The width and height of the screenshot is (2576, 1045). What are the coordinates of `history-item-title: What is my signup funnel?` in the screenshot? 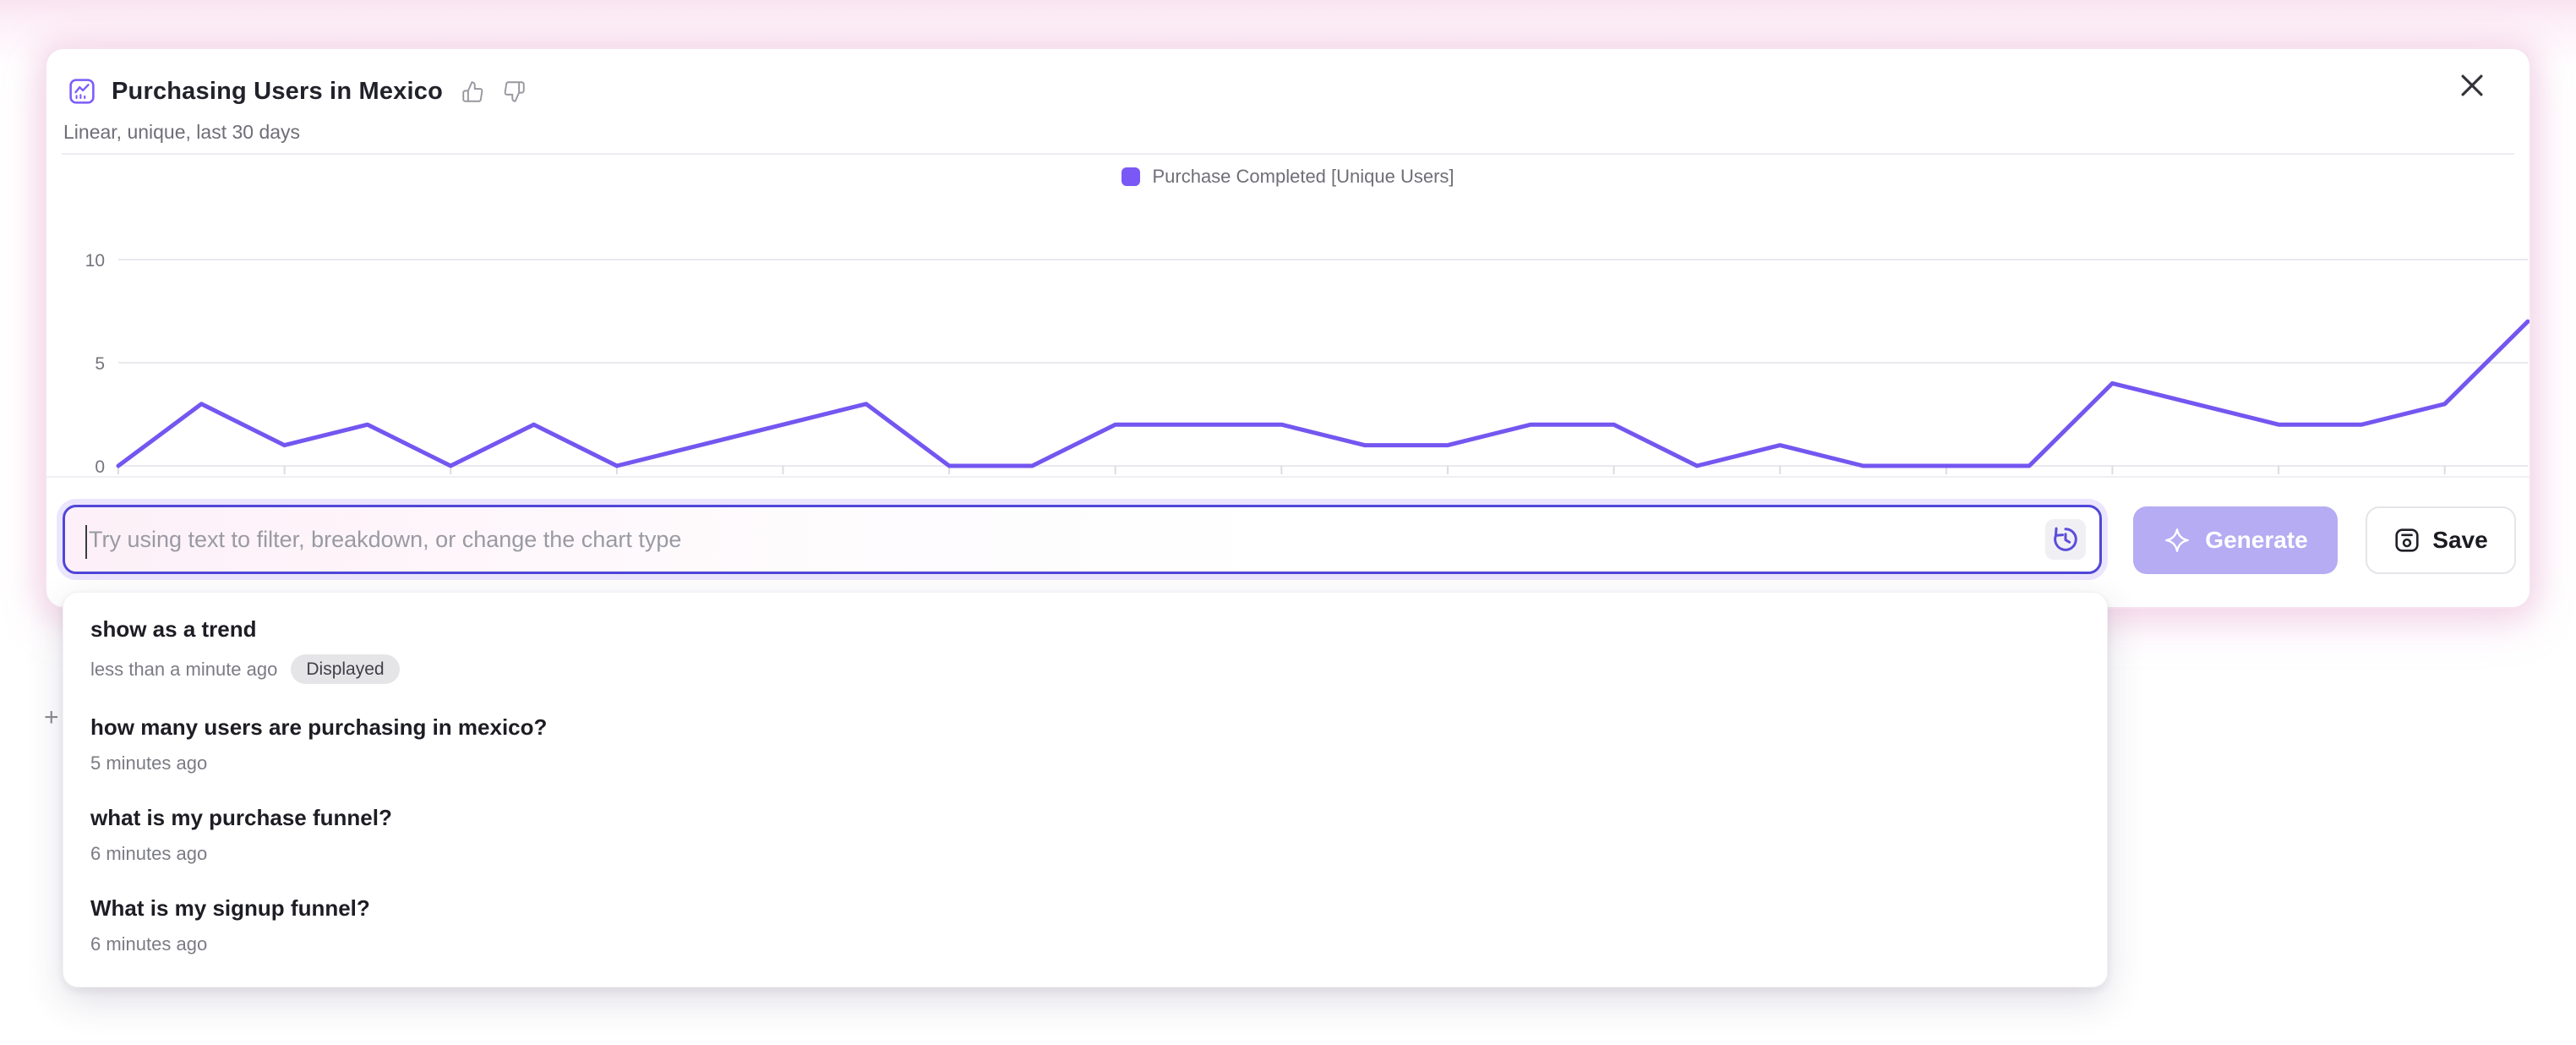 It's located at (230, 909).